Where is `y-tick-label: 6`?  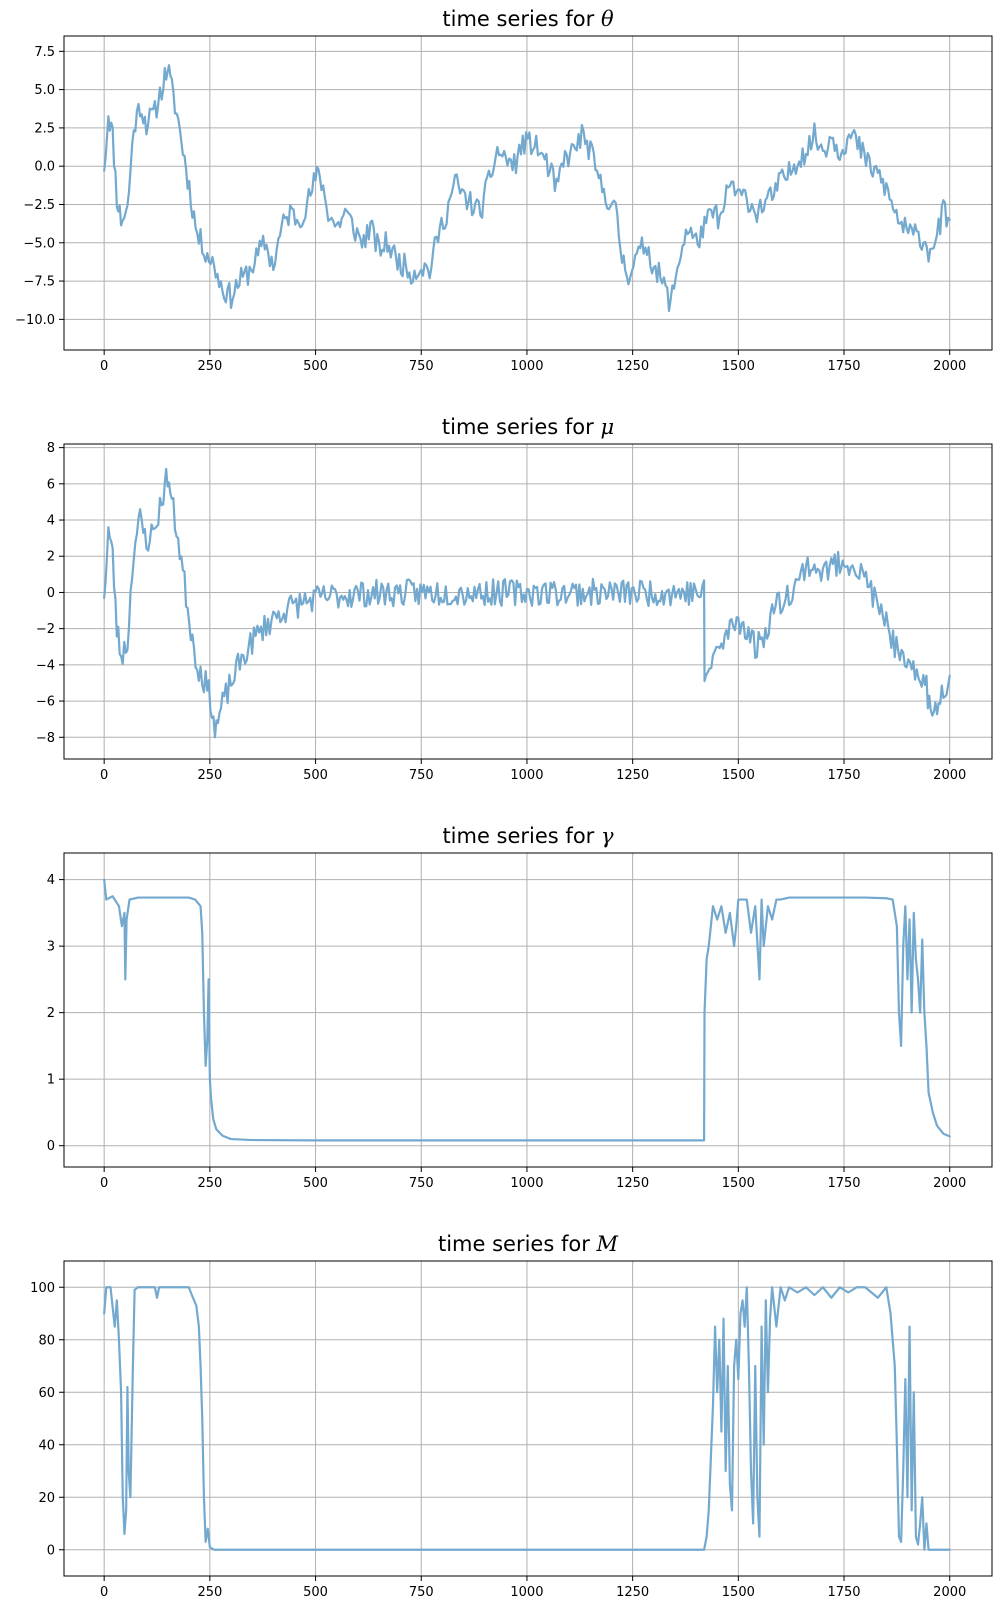 y-tick-label: 6 is located at coordinates (51, 484).